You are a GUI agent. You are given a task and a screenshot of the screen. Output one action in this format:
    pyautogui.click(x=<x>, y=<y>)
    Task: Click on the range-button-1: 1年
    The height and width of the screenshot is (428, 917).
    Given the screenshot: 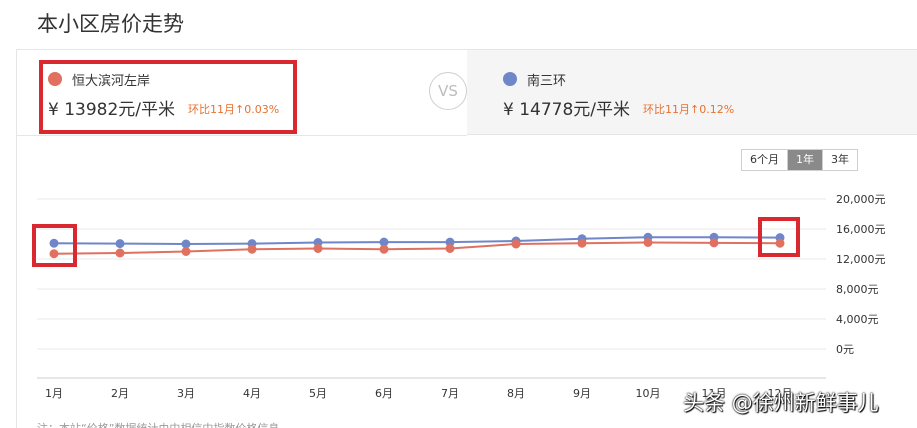 What is the action you would take?
    pyautogui.click(x=805, y=160)
    